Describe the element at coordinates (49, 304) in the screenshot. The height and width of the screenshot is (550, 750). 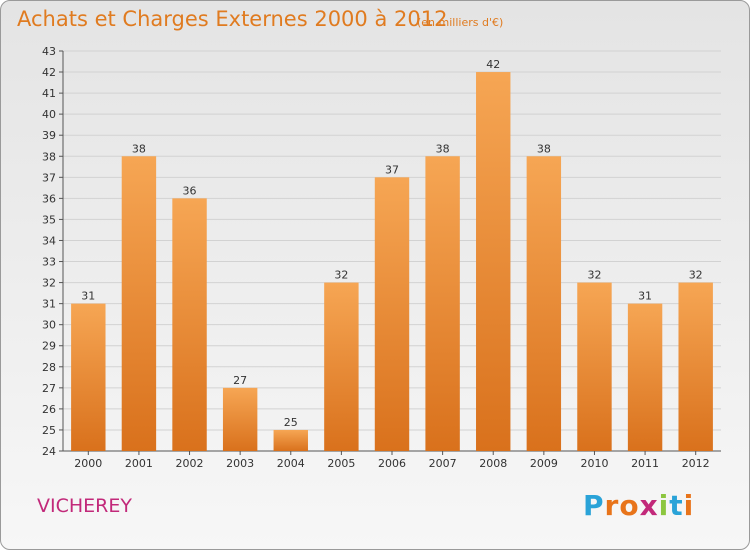
I see `y-tick-label: 31` at that location.